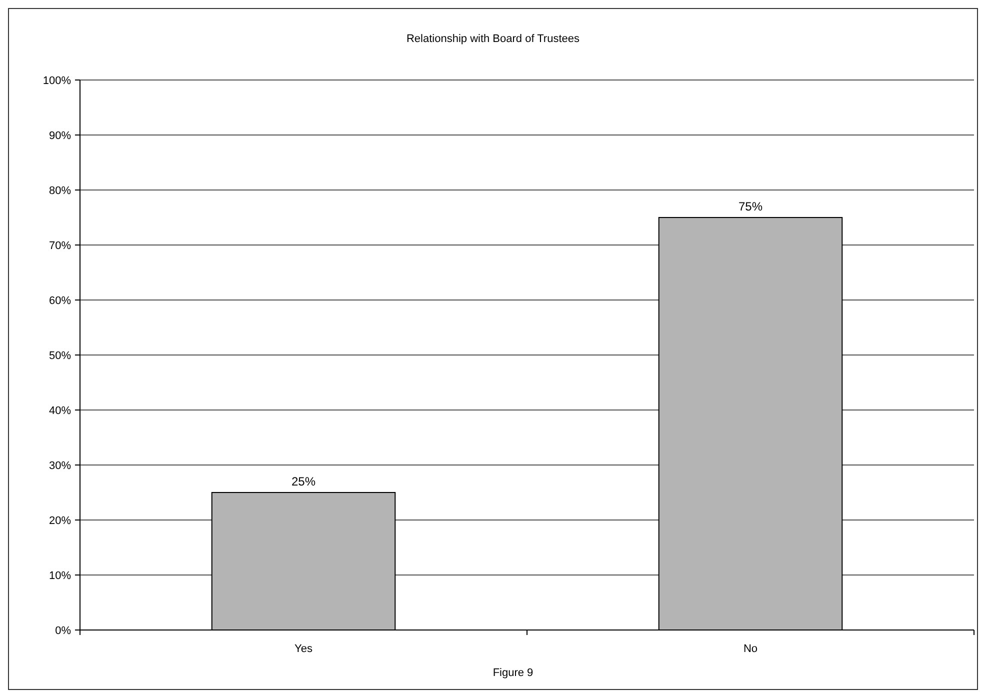 The width and height of the screenshot is (986, 698). I want to click on y-tick-label: 40%, so click(60, 410).